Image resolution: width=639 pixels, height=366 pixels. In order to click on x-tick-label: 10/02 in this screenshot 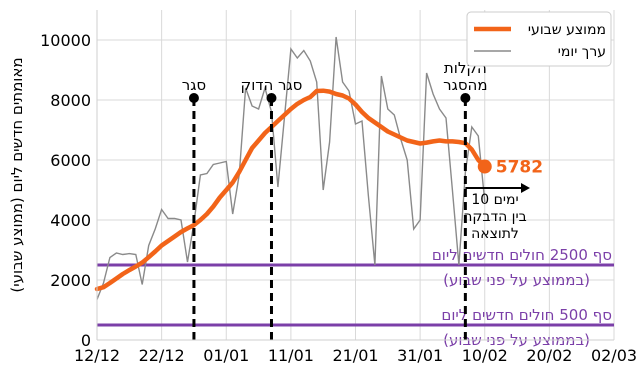, I will do `click(485, 355)`.